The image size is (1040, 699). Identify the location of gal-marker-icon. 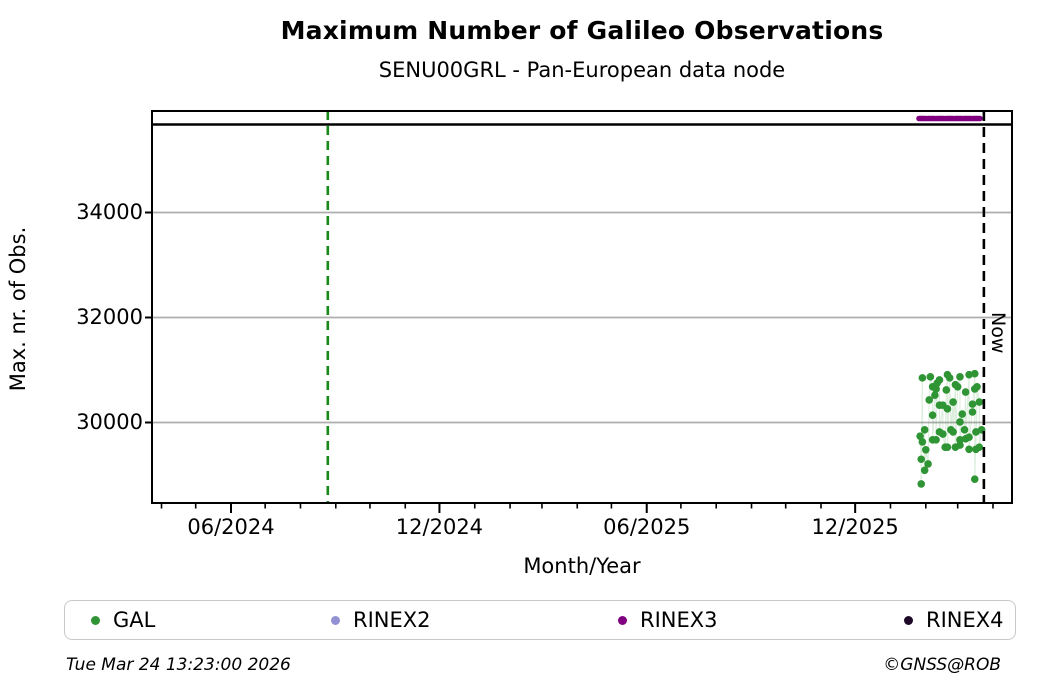
(95, 620).